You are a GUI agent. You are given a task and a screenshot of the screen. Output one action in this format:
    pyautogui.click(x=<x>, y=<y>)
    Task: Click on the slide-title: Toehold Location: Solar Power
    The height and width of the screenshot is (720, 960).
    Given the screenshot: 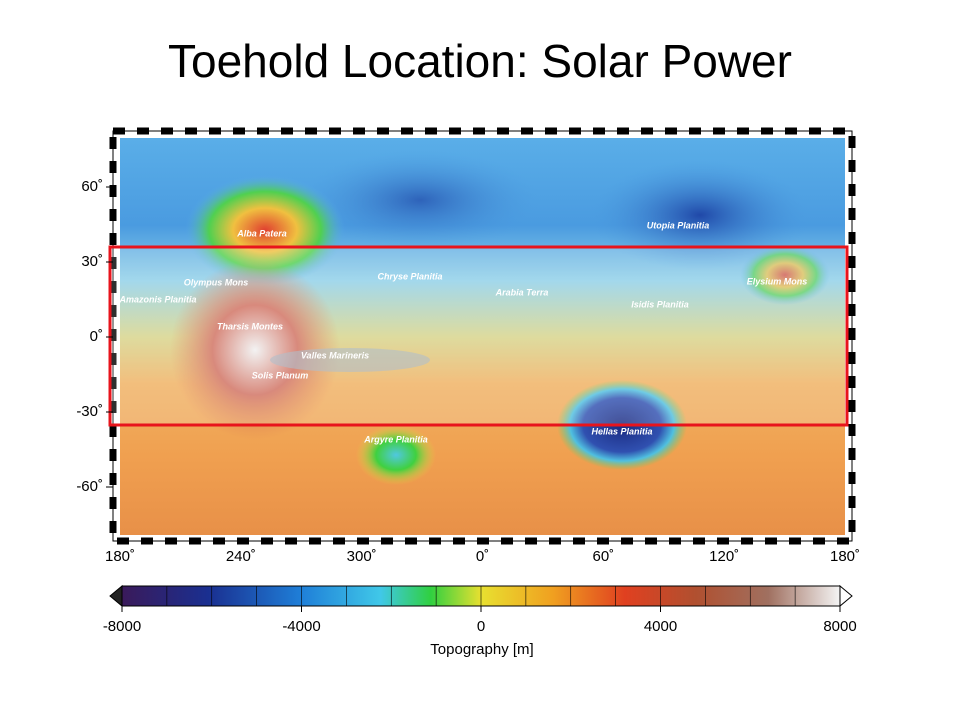 What is the action you would take?
    pyautogui.click(x=480, y=61)
    